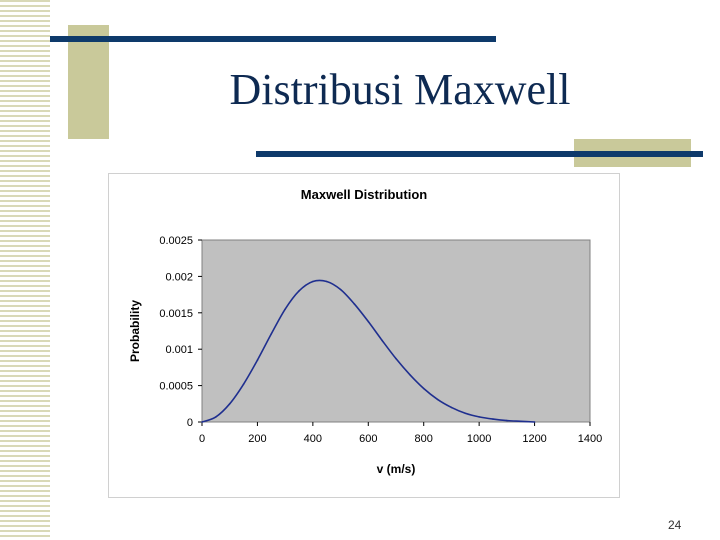 The image size is (720, 540). Describe the element at coordinates (424, 439) in the screenshot. I see `x-tick-label: 800` at that location.